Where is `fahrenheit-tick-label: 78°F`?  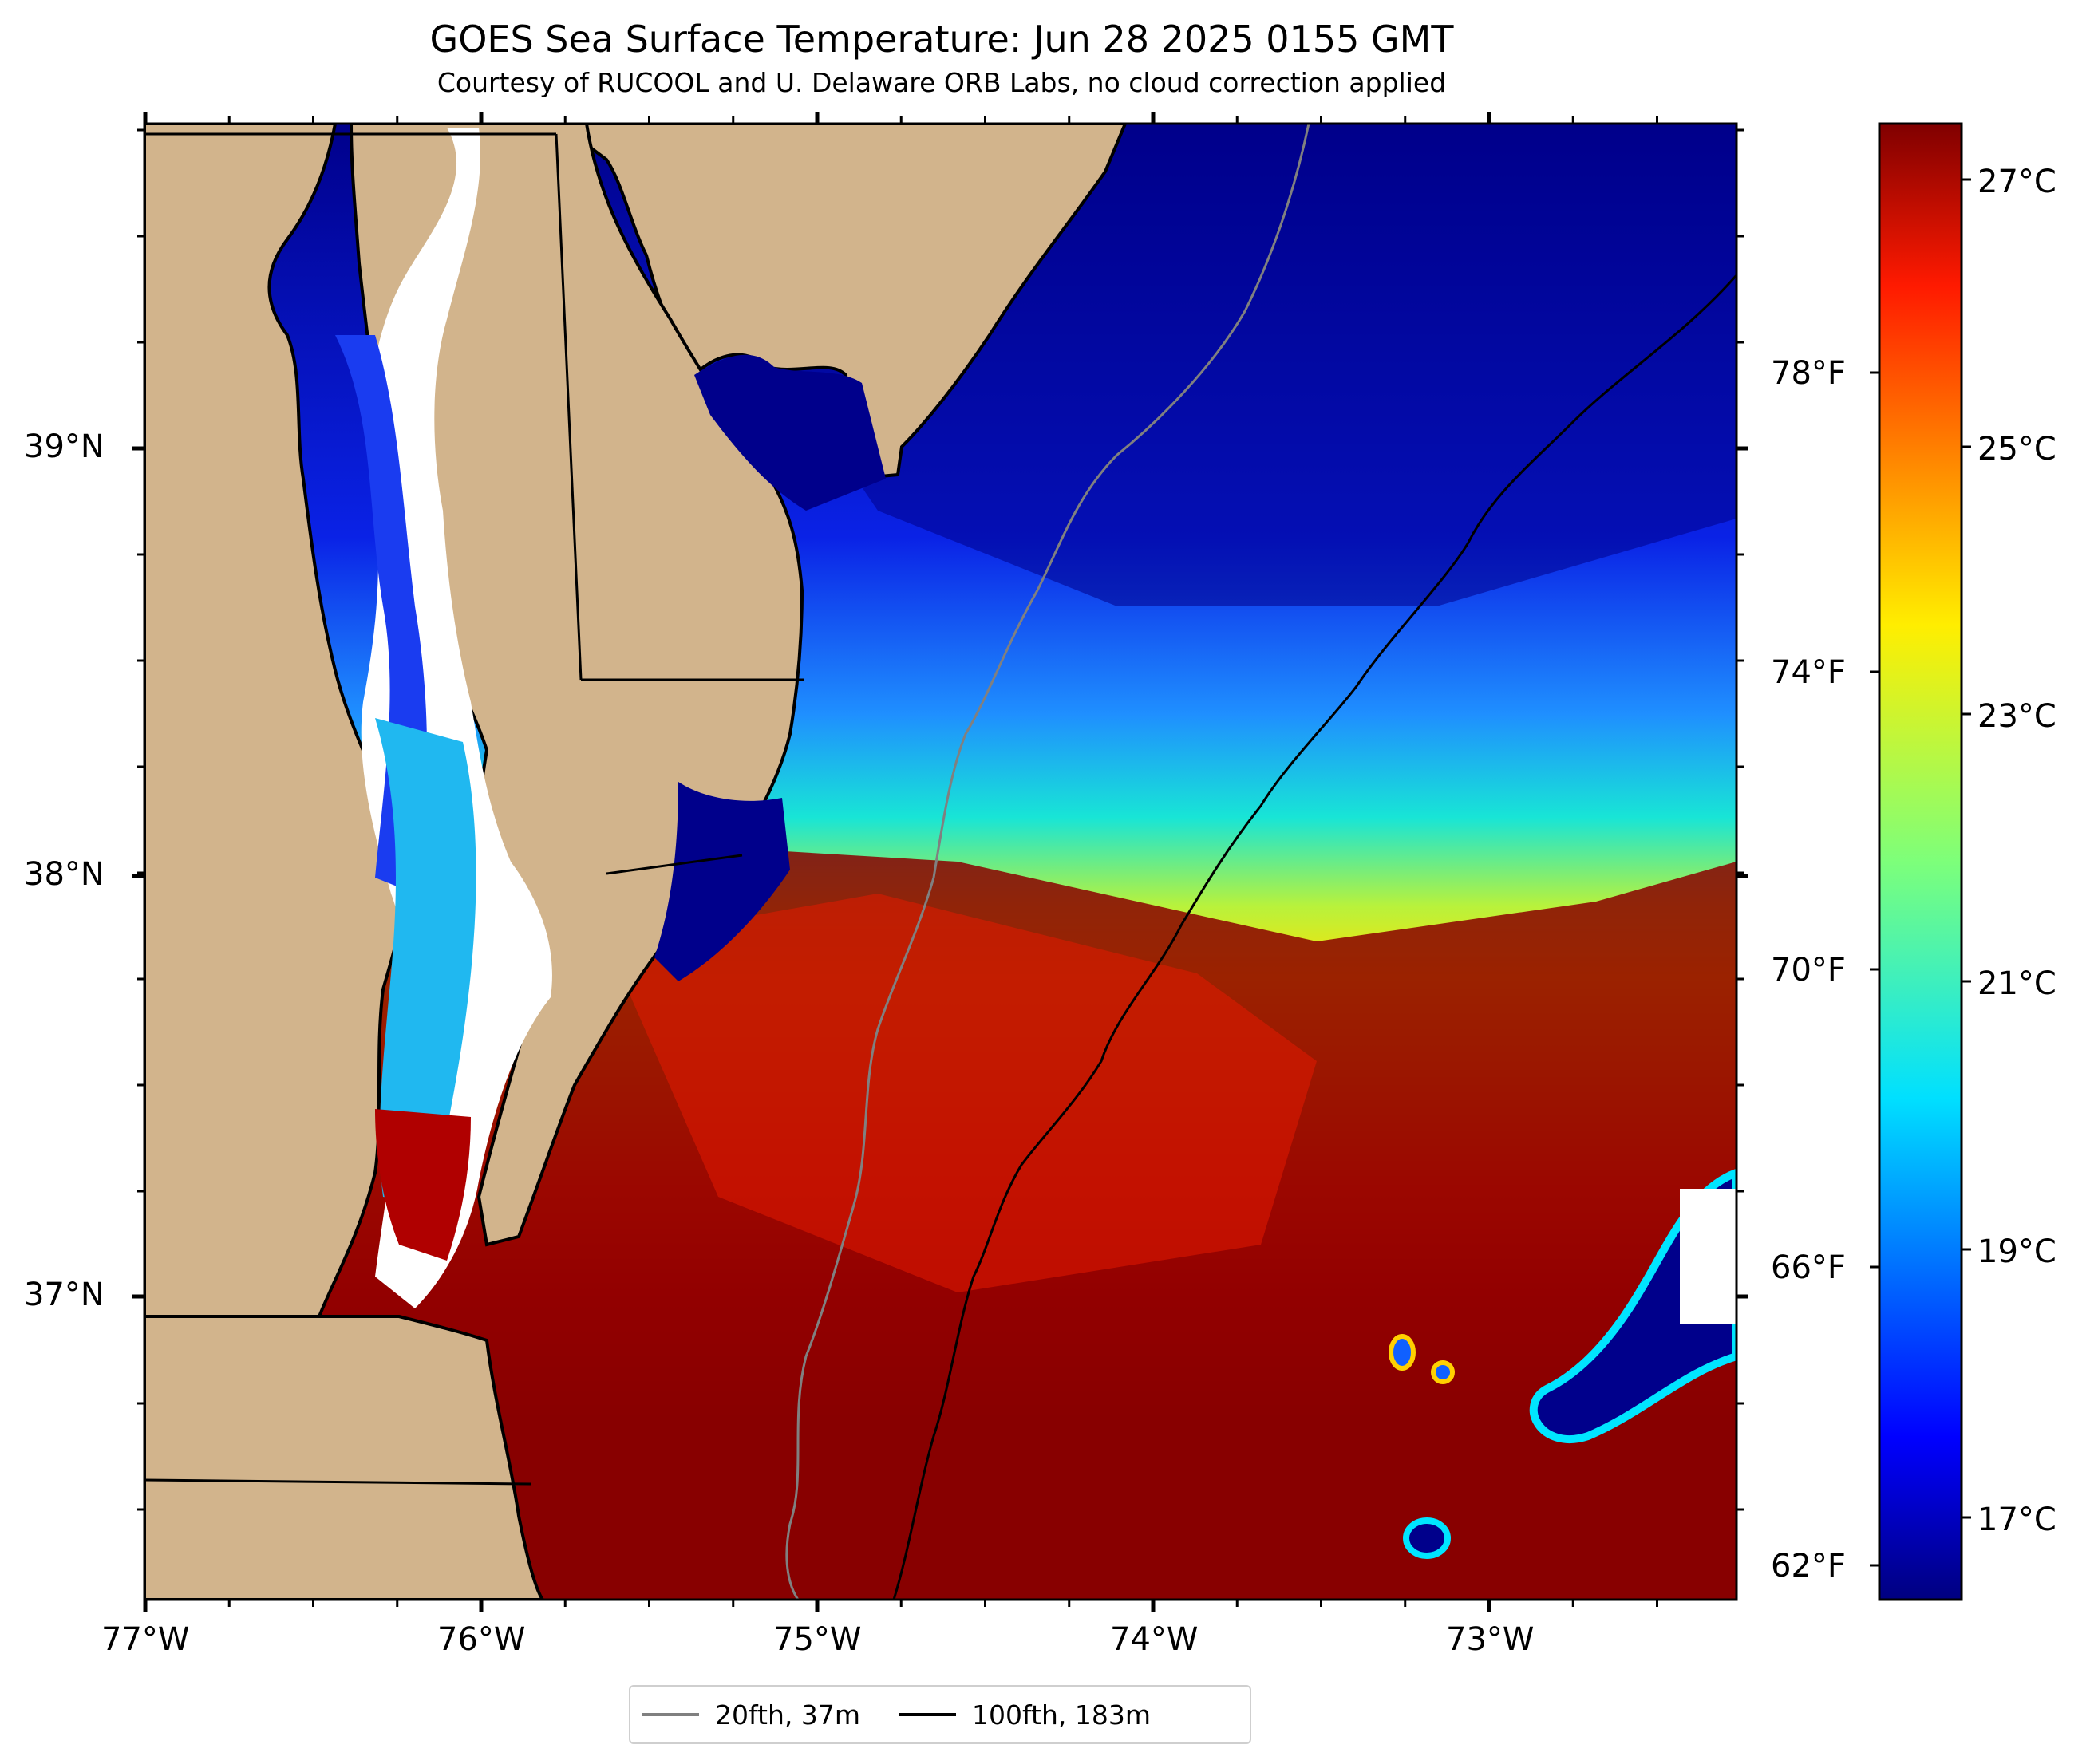 fahrenheit-tick-label: 78°F is located at coordinates (1808, 373).